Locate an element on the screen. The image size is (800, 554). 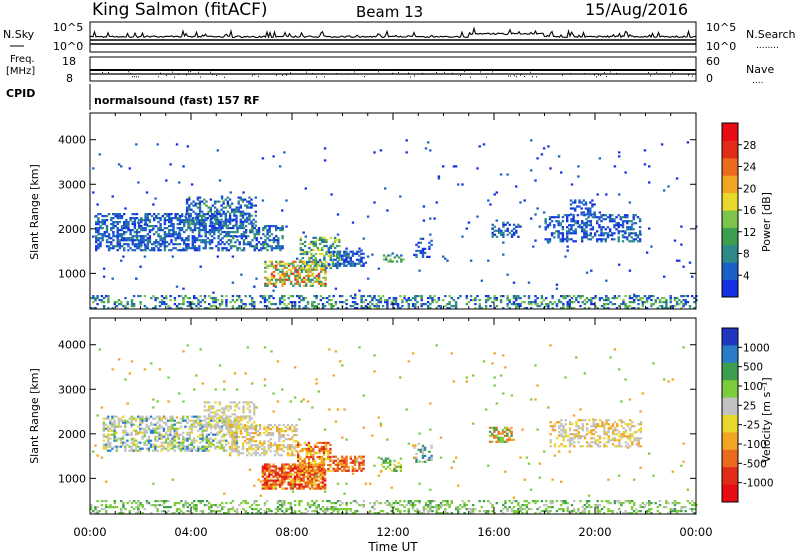
velocity-cell-1925 is located at coordinates (123, 503).